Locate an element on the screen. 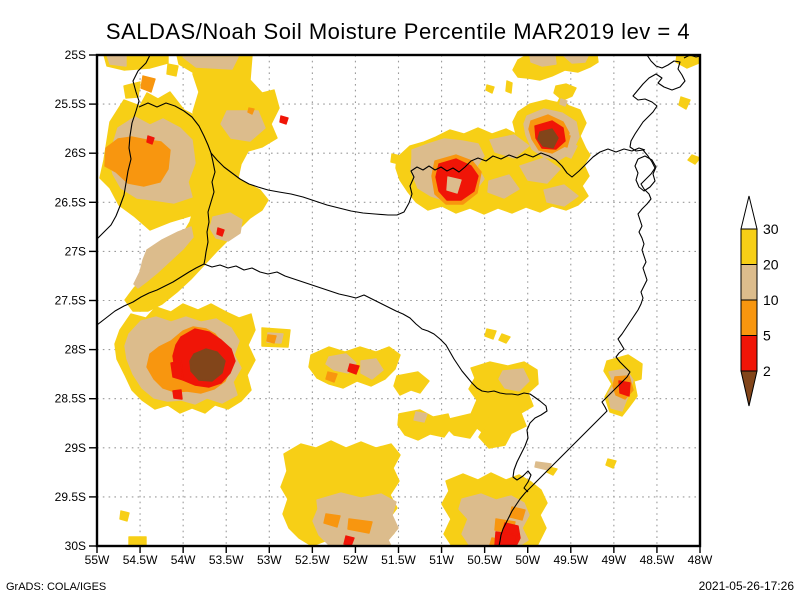  colorbar-label: 30 is located at coordinates (771, 229).